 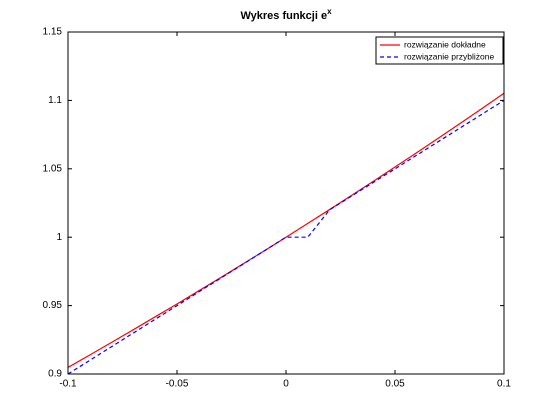 I want to click on x-tick-label: 0.1, so click(x=504, y=384).